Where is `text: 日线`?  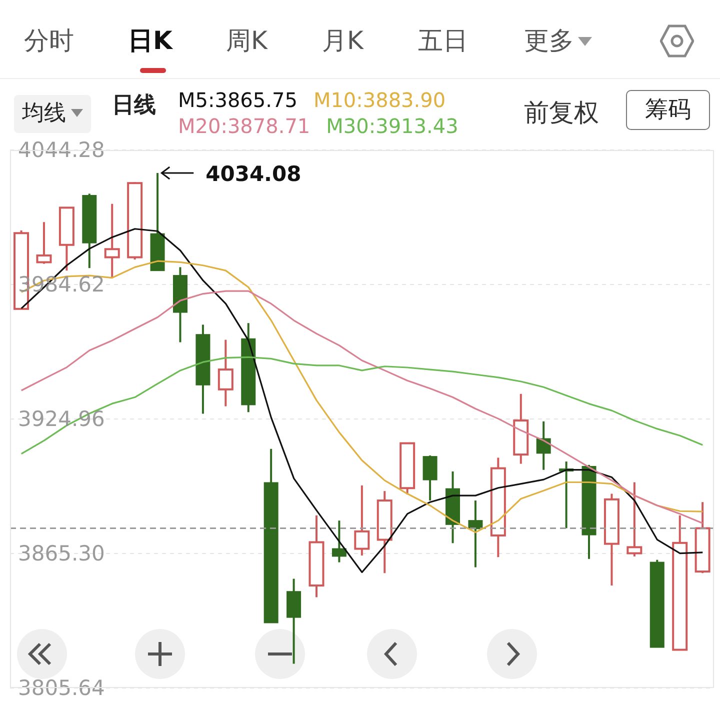 text: 日线 is located at coordinates (134, 106).